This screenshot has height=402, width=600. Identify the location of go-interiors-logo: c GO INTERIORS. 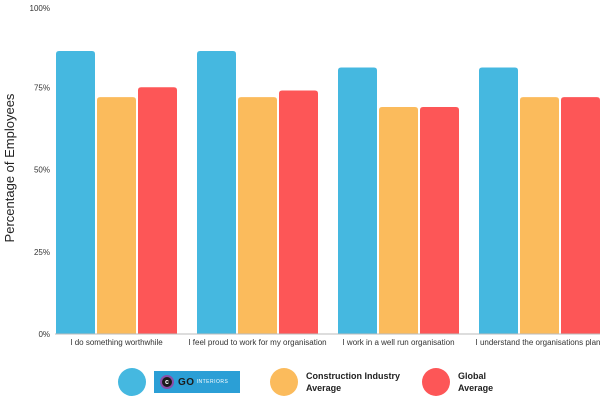
(197, 382).